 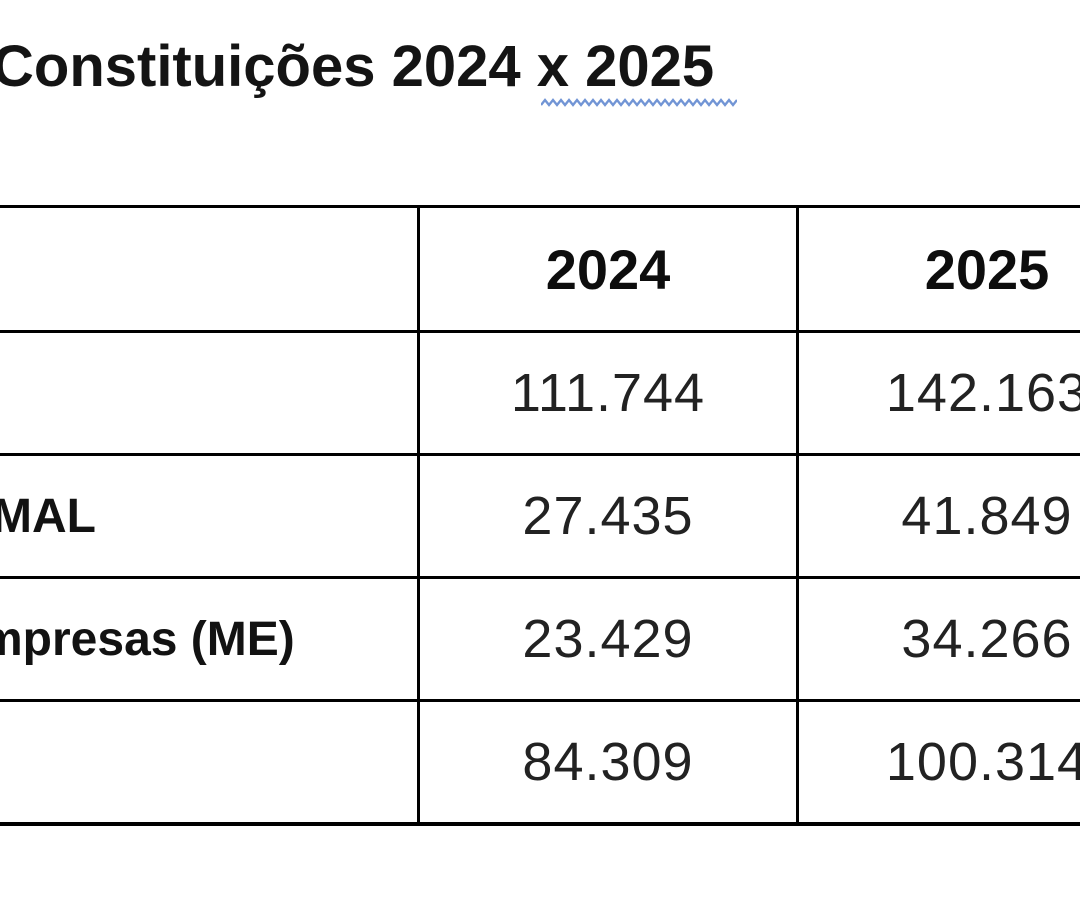 I want to click on table-row: mpresas (ME) 23.429 34.266, so click(x=540, y=639).